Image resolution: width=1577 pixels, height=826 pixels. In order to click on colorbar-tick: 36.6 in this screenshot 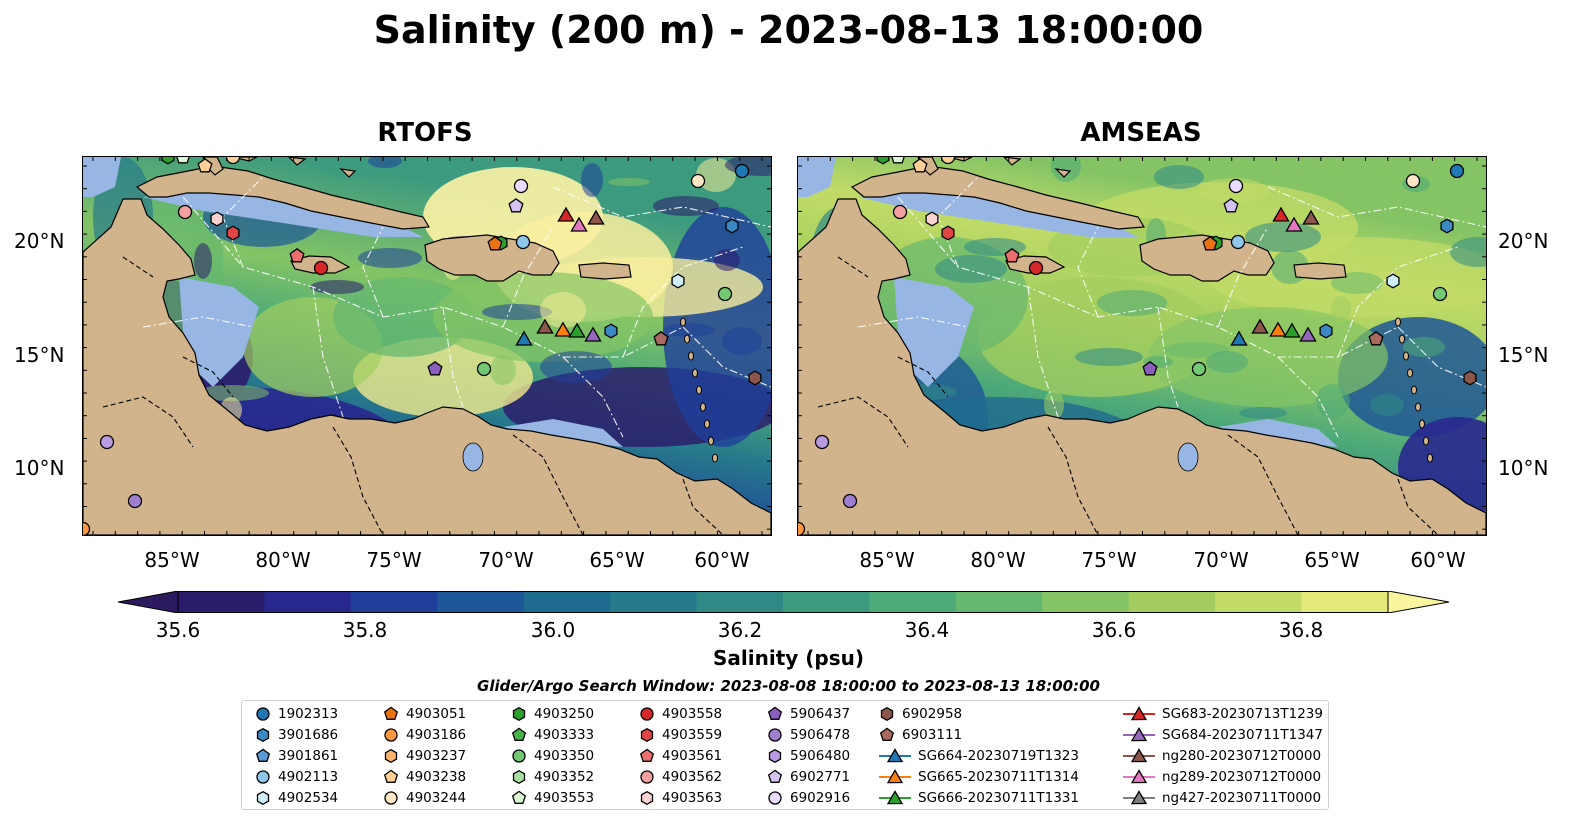, I will do `click(1114, 630)`.